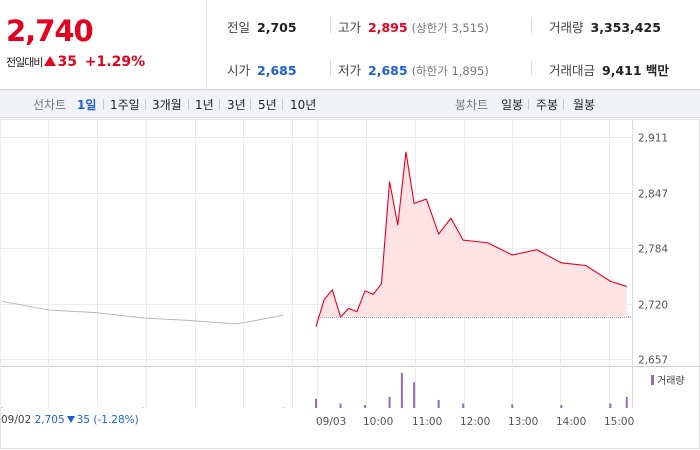  What do you see at coordinates (103, 45) in the screenshot?
I see `price-box: 2,740 전일대비 35 +1.29%` at bounding box center [103, 45].